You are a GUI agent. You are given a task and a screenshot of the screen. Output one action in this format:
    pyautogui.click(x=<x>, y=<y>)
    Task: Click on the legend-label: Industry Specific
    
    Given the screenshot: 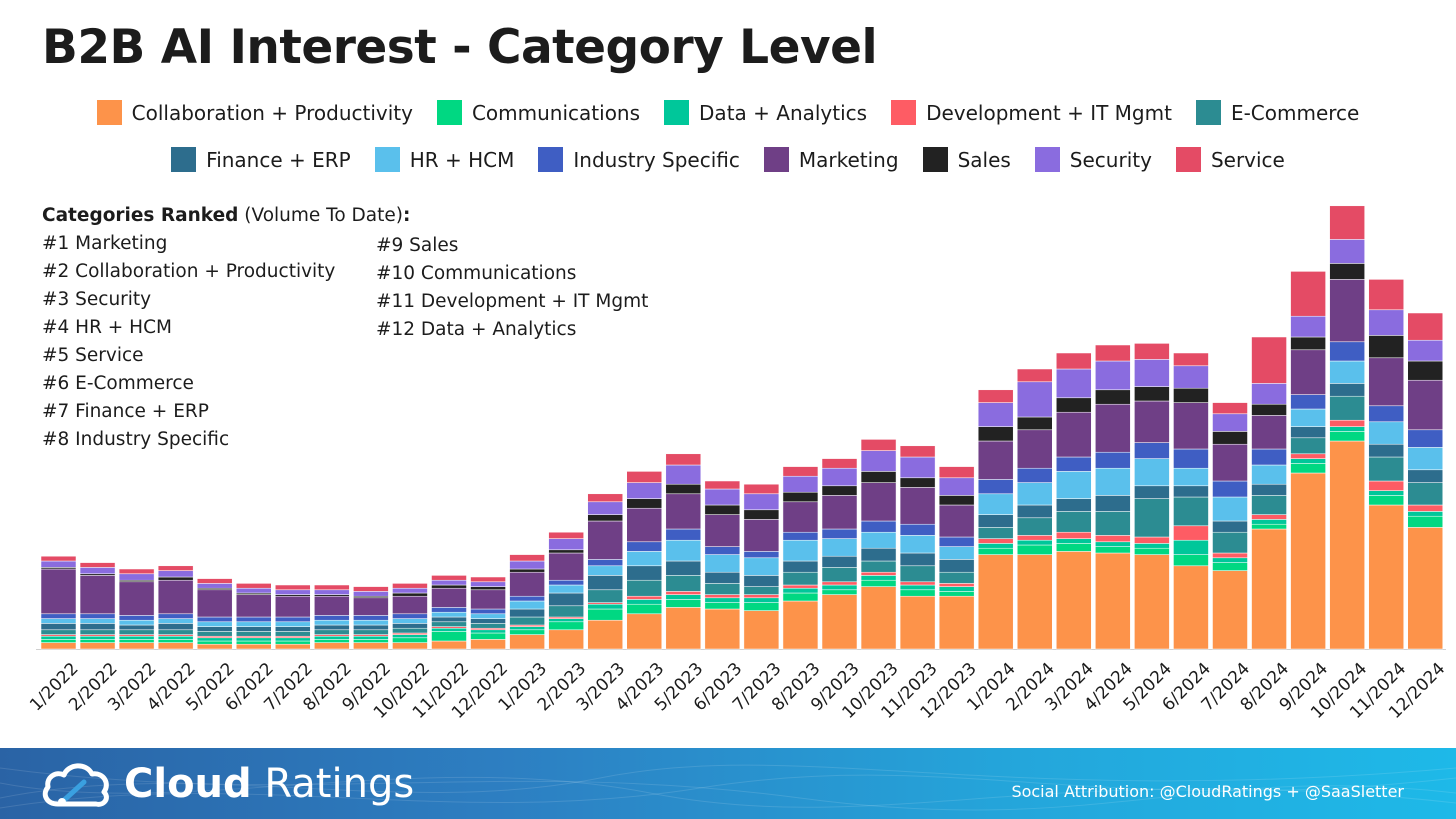 What is the action you would take?
    pyautogui.click(x=656, y=159)
    